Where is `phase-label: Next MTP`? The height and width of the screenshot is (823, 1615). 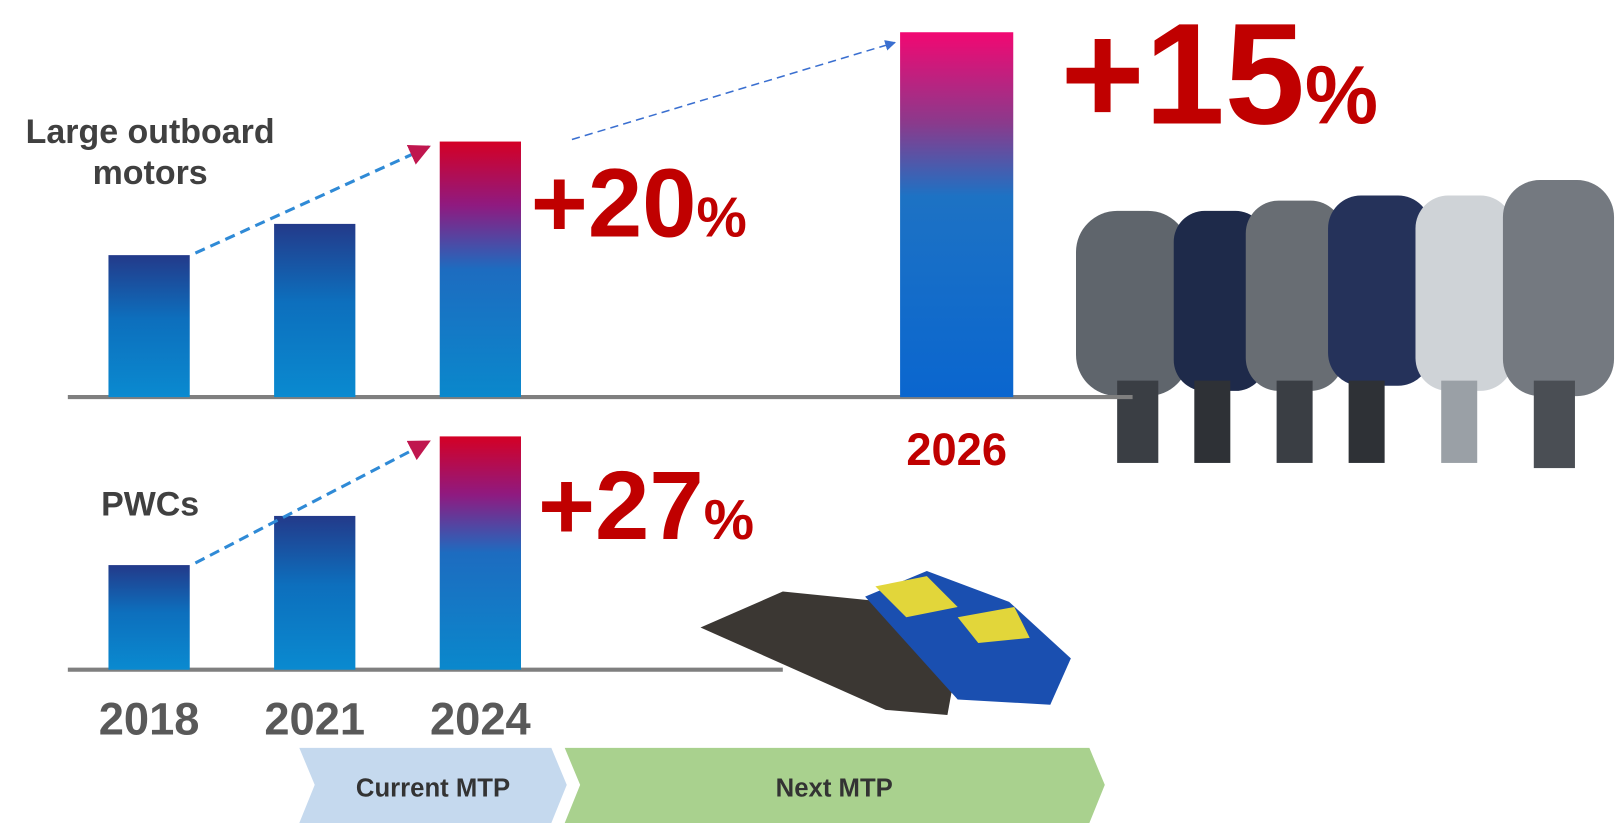
phase-label: Next MTP is located at coordinates (834, 788).